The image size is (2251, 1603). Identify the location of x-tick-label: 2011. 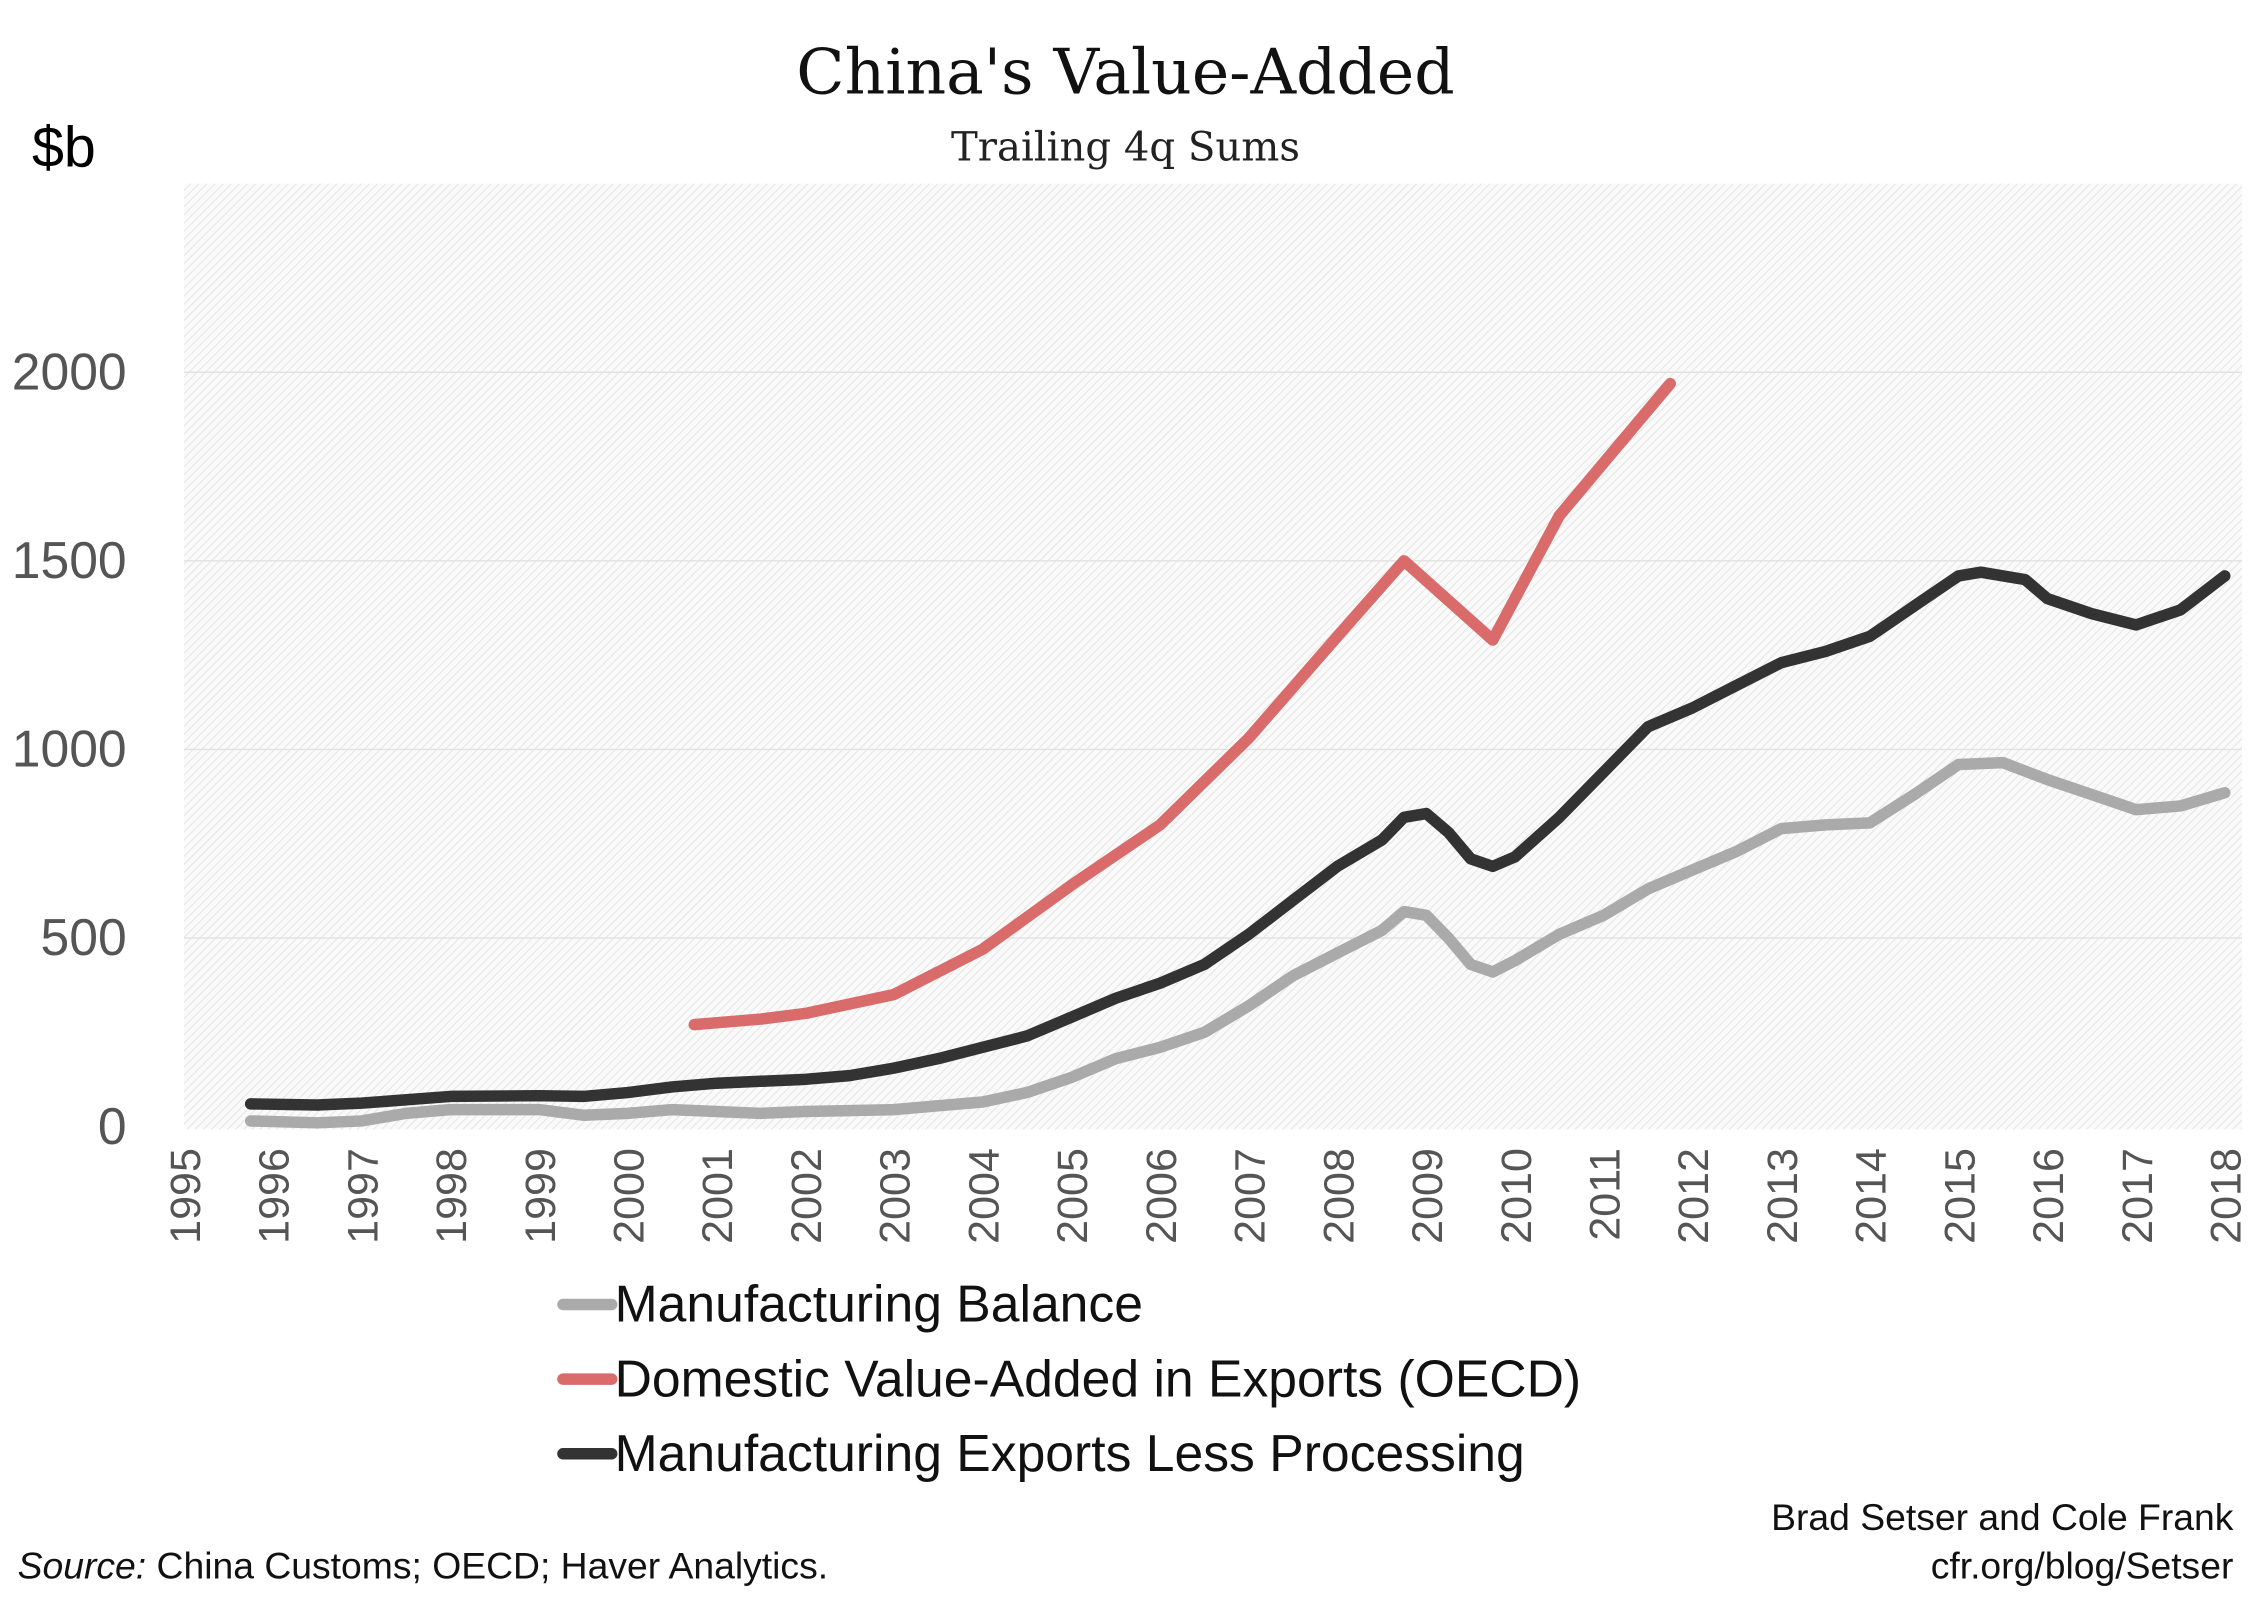
(1605, 1194).